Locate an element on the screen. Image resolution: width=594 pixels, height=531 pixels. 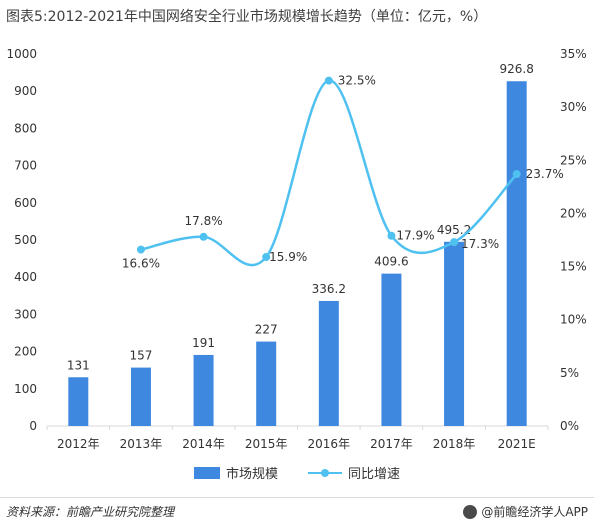
x-tick-label: 2018年 is located at coordinates (454, 444).